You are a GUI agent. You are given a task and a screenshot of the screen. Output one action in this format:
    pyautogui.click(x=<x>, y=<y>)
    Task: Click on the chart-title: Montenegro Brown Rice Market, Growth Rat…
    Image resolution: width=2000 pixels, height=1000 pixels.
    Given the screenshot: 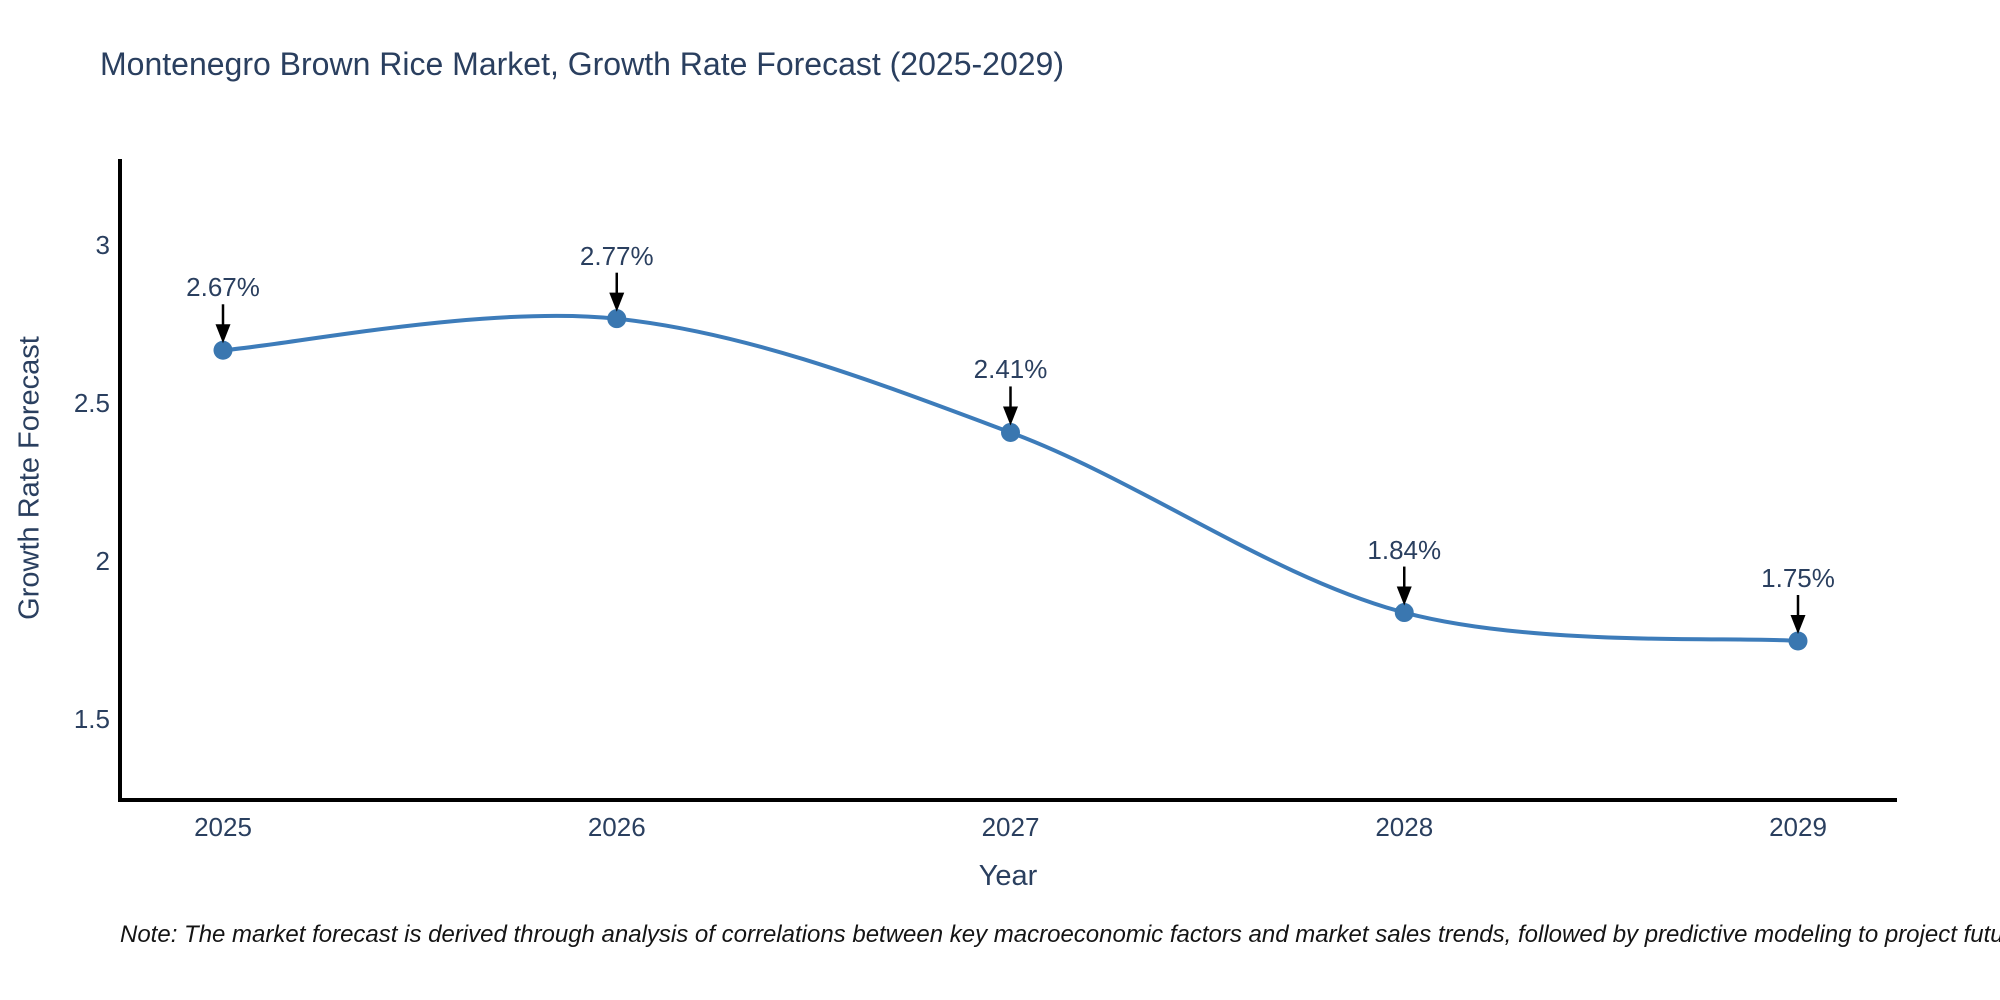 What is the action you would take?
    pyautogui.click(x=582, y=64)
    